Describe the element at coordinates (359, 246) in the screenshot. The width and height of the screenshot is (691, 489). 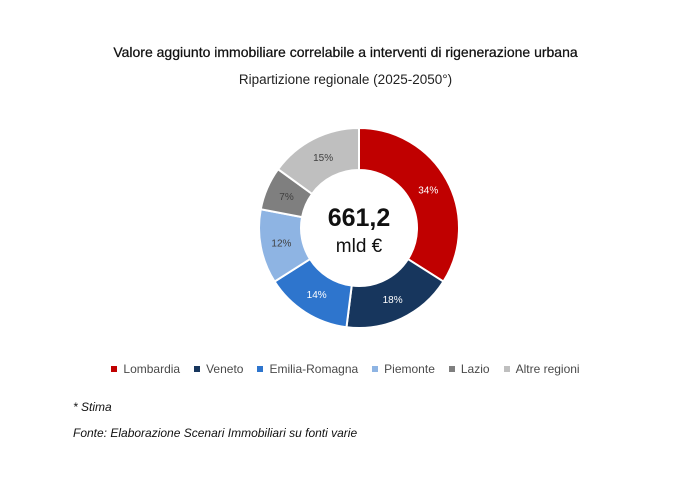
I see `center-total-unit: mld €` at that location.